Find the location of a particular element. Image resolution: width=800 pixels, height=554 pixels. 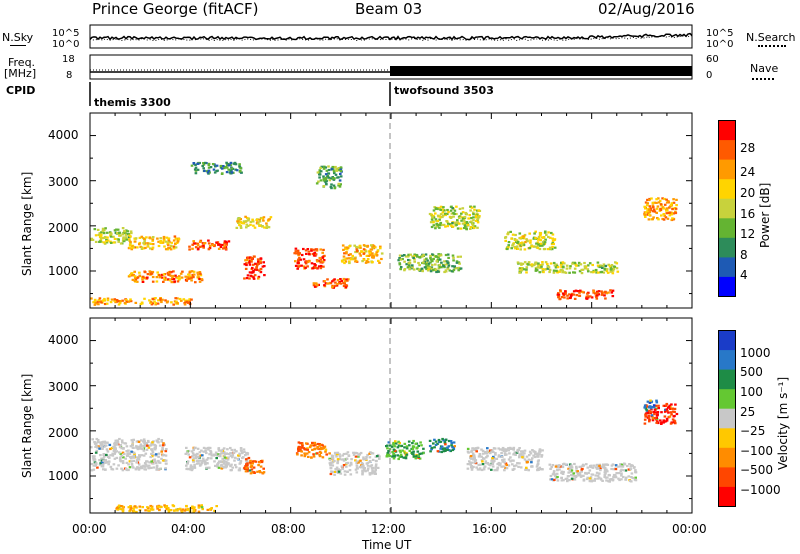

vel-cbar-tick-500: 500 is located at coordinates (751, 372).